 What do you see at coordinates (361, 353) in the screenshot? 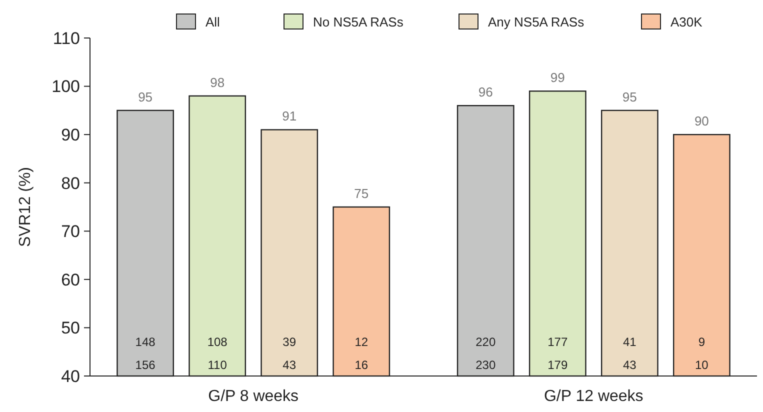
I see `annotation: 12 16` at bounding box center [361, 353].